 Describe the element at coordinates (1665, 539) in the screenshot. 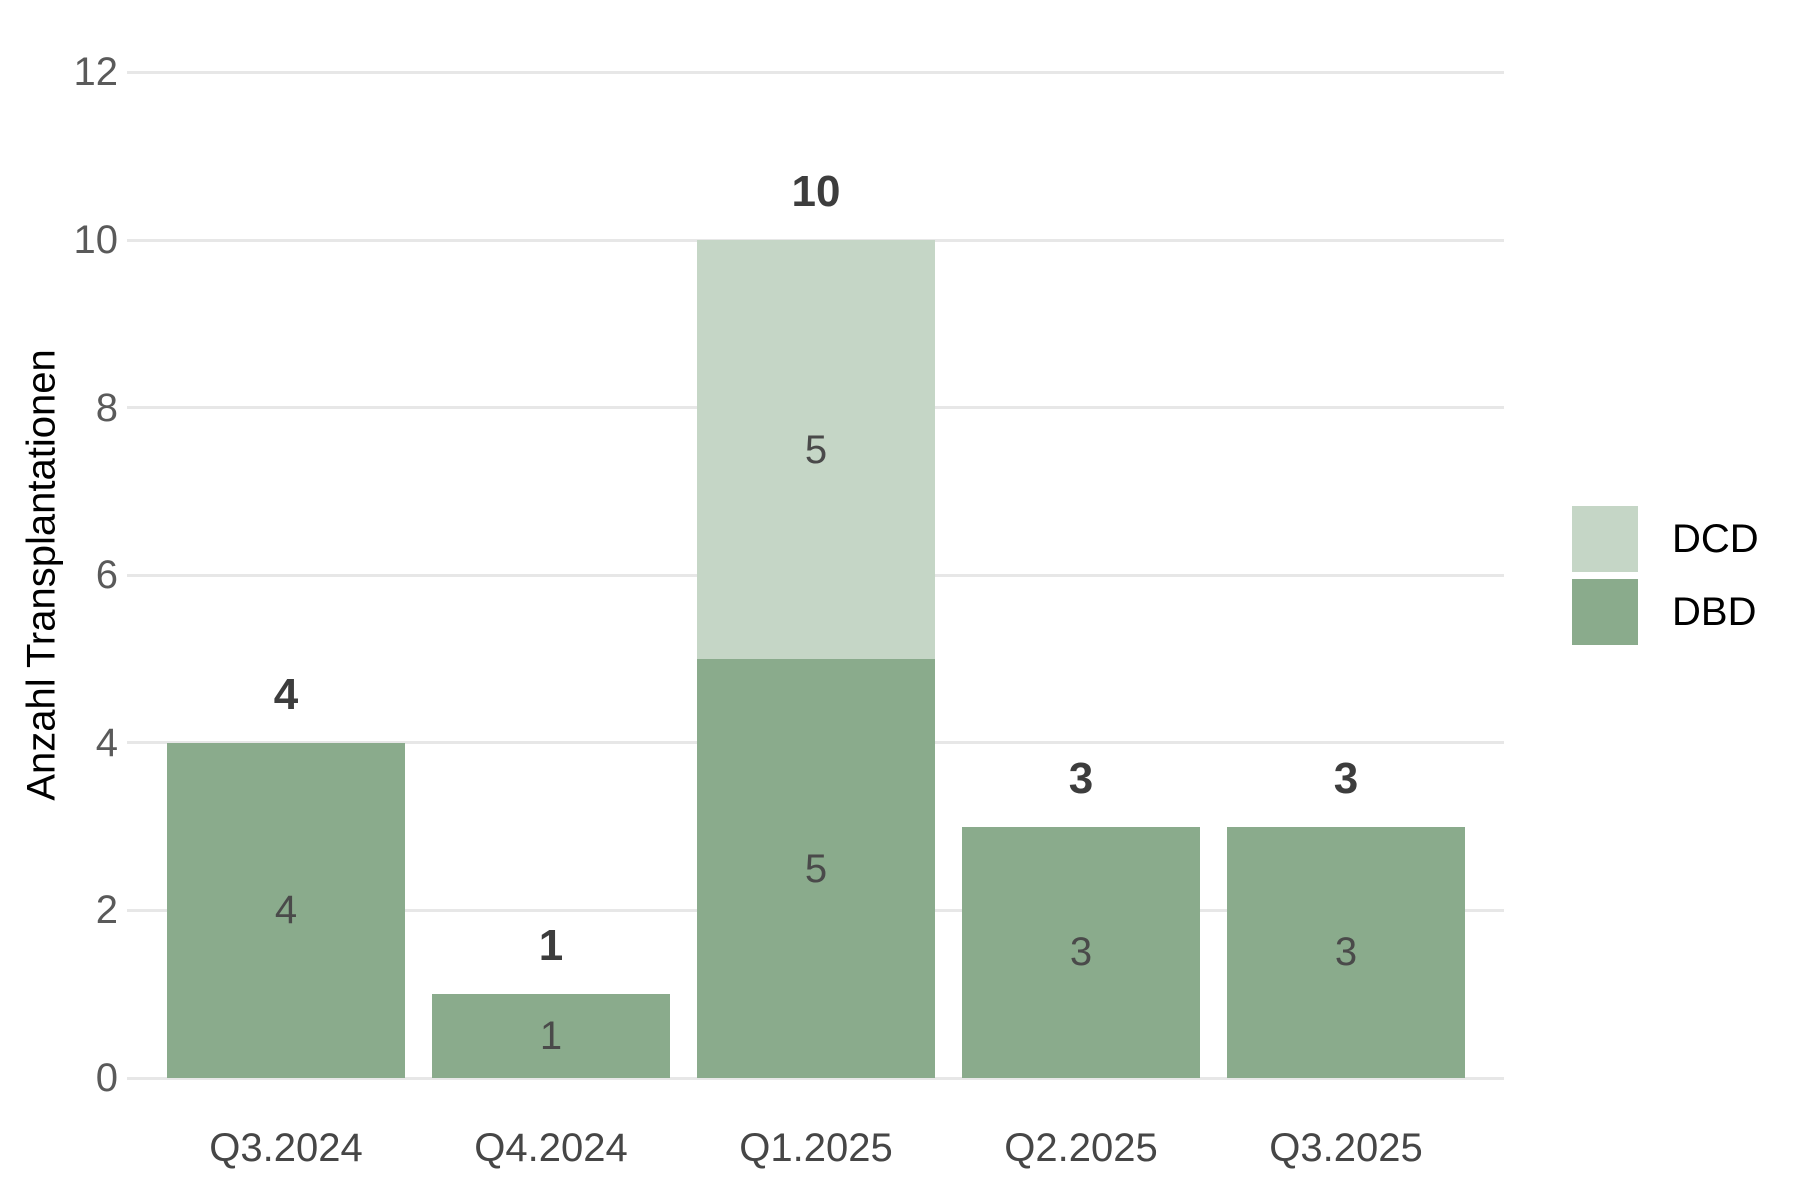

I see `legend-item-dcd: DCD` at that location.